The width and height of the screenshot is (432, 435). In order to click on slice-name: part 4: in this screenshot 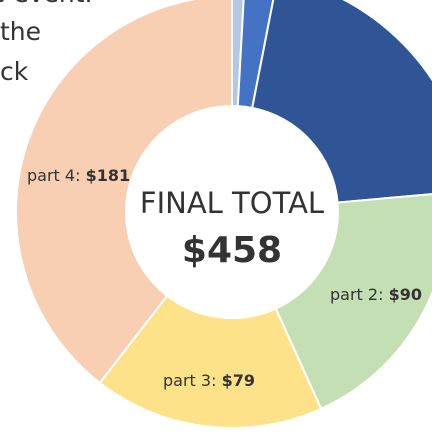, I will do `click(53, 175)`.